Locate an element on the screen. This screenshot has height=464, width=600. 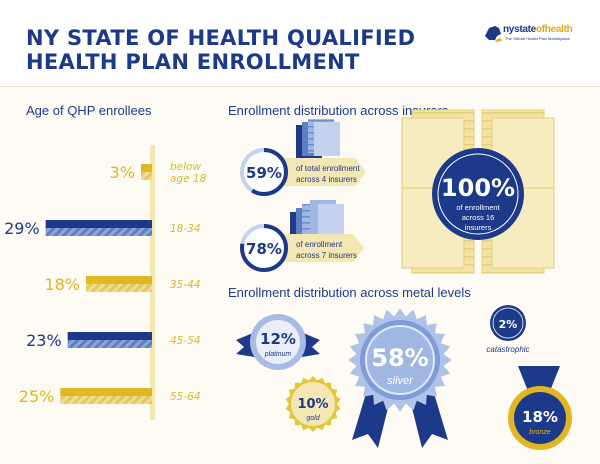
logo-tagline: The Official Health Plan Marketplace is located at coordinates (537, 38).